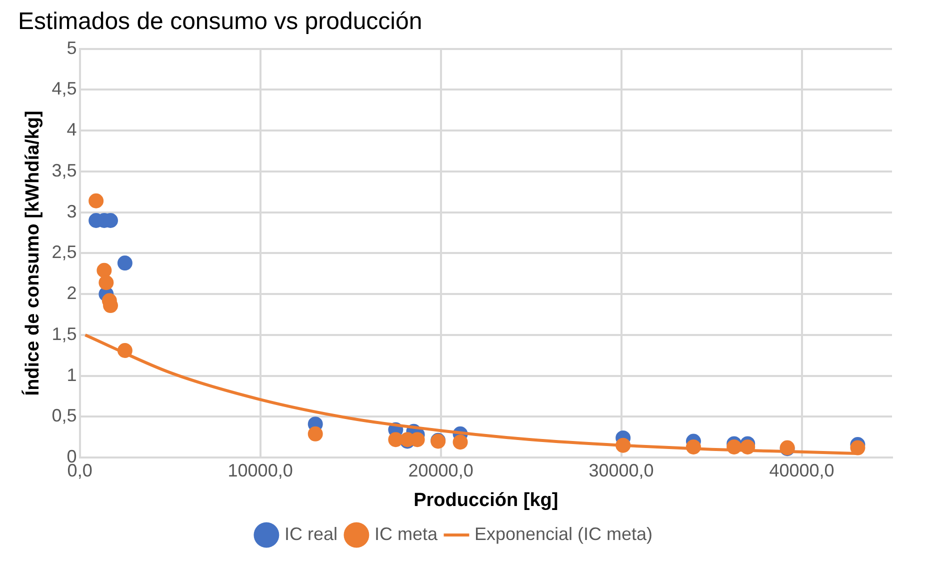 The image size is (940, 572). Describe the element at coordinates (64, 88) in the screenshot. I see `y-tick-label: 4,5` at that location.